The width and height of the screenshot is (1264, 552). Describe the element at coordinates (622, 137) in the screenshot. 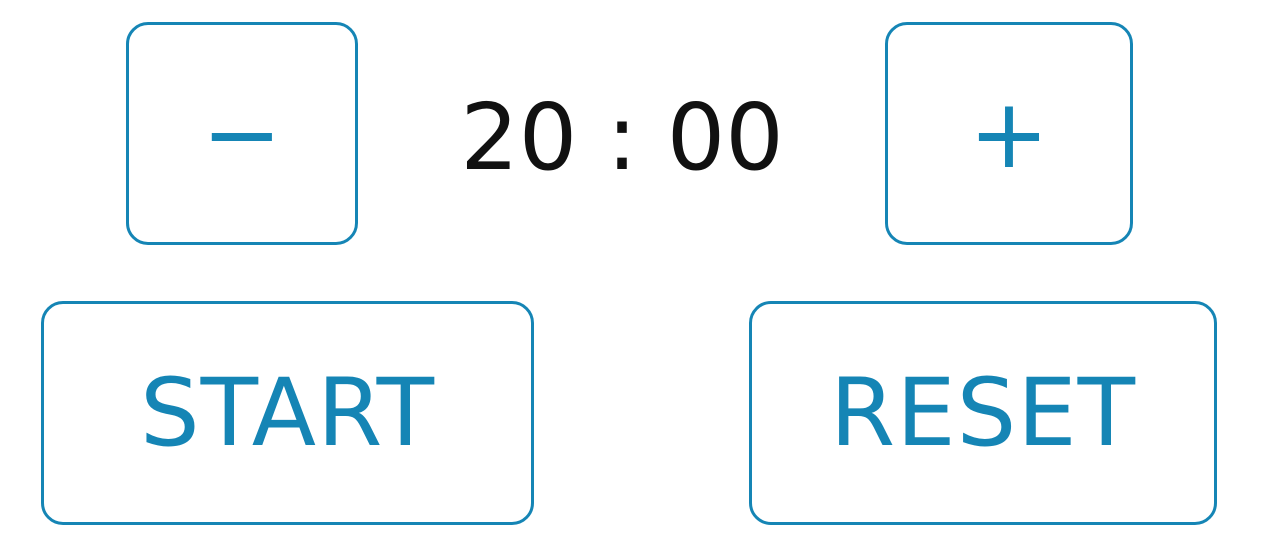

I see `timer-display: 20 : 00` at that location.